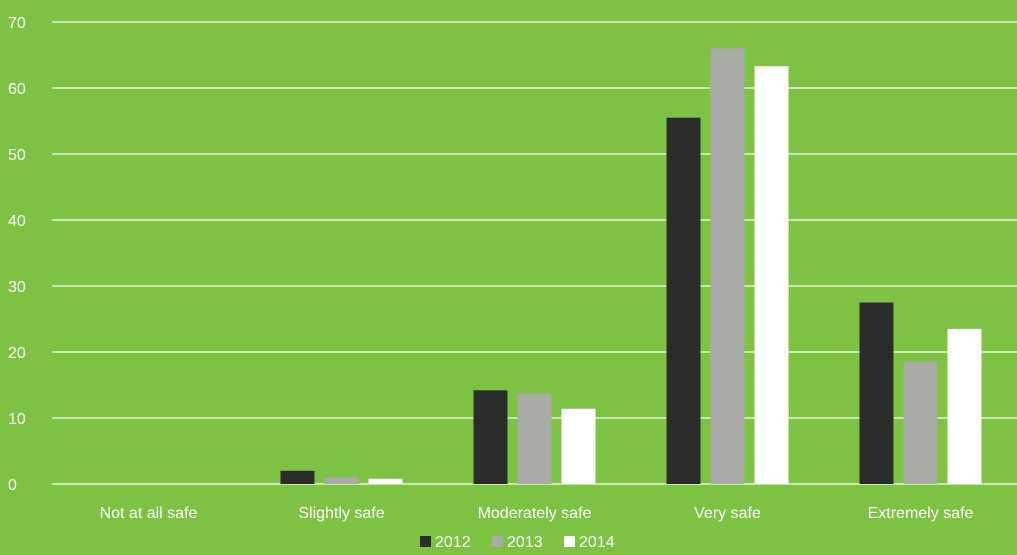 The height and width of the screenshot is (555, 1017). Describe the element at coordinates (17, 353) in the screenshot. I see `y-tick-label: 20` at that location.